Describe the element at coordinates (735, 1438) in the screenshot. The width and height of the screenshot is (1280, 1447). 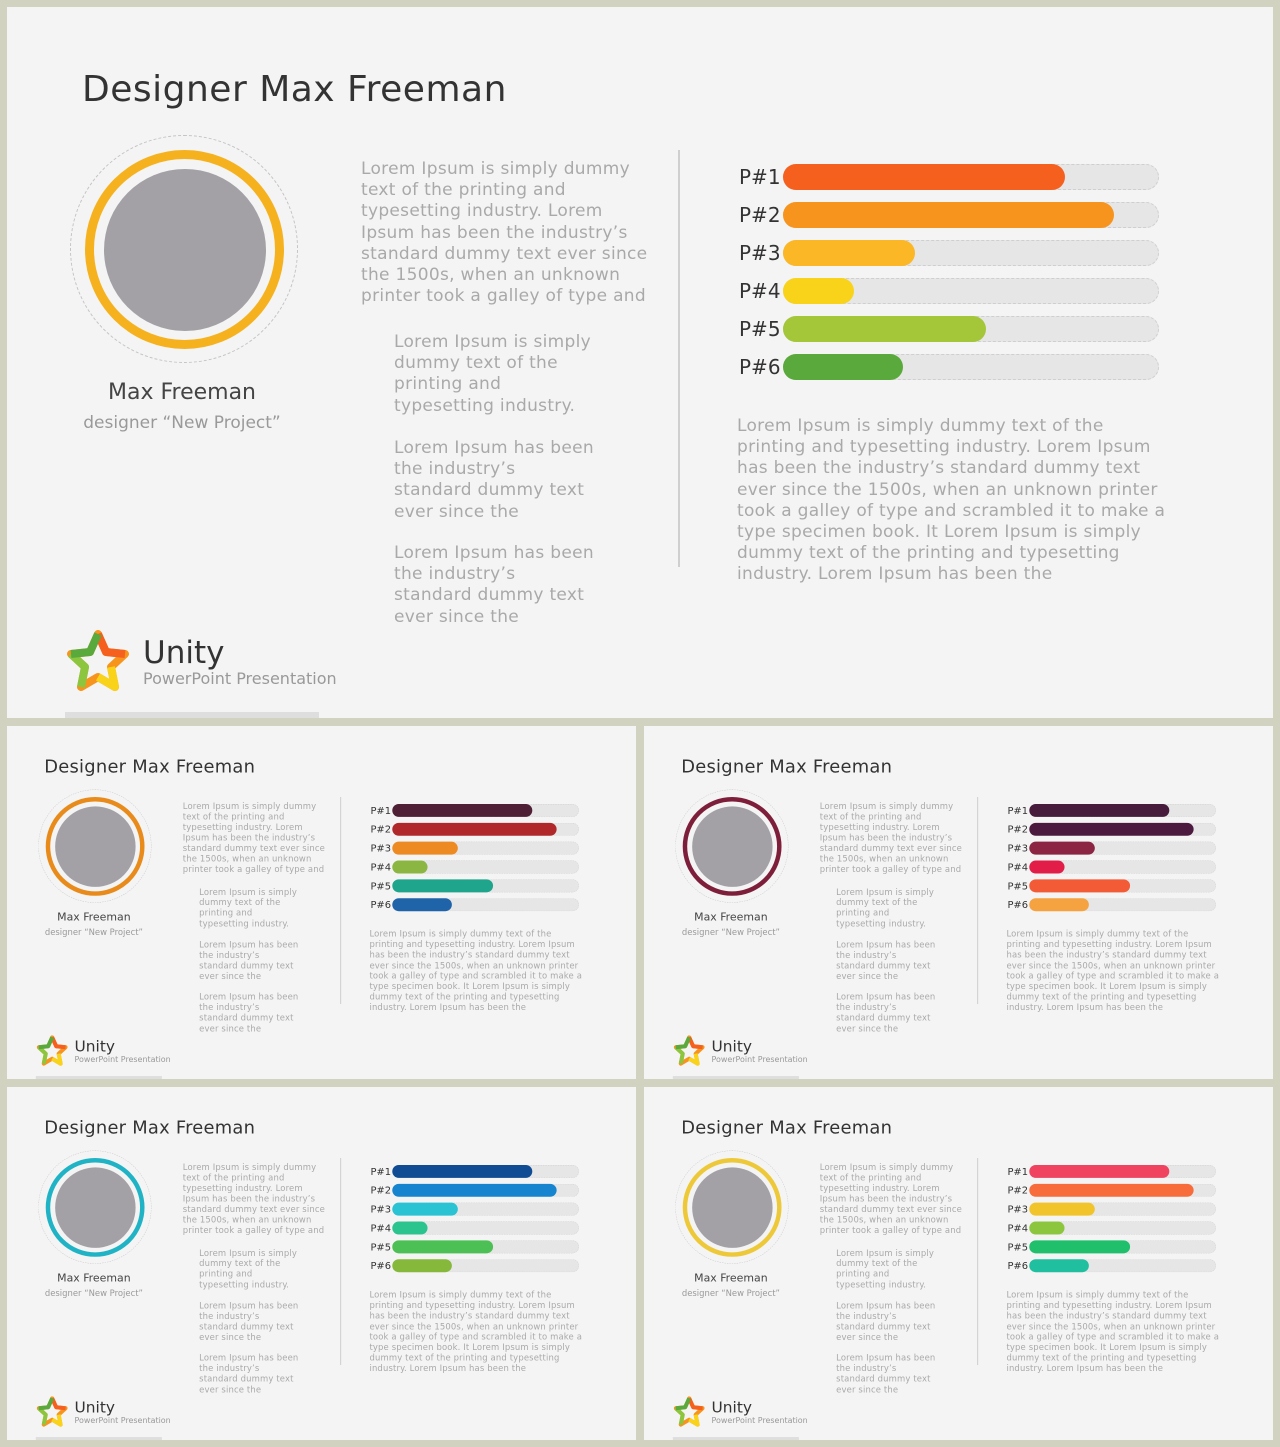
I see `logo-underline` at that location.